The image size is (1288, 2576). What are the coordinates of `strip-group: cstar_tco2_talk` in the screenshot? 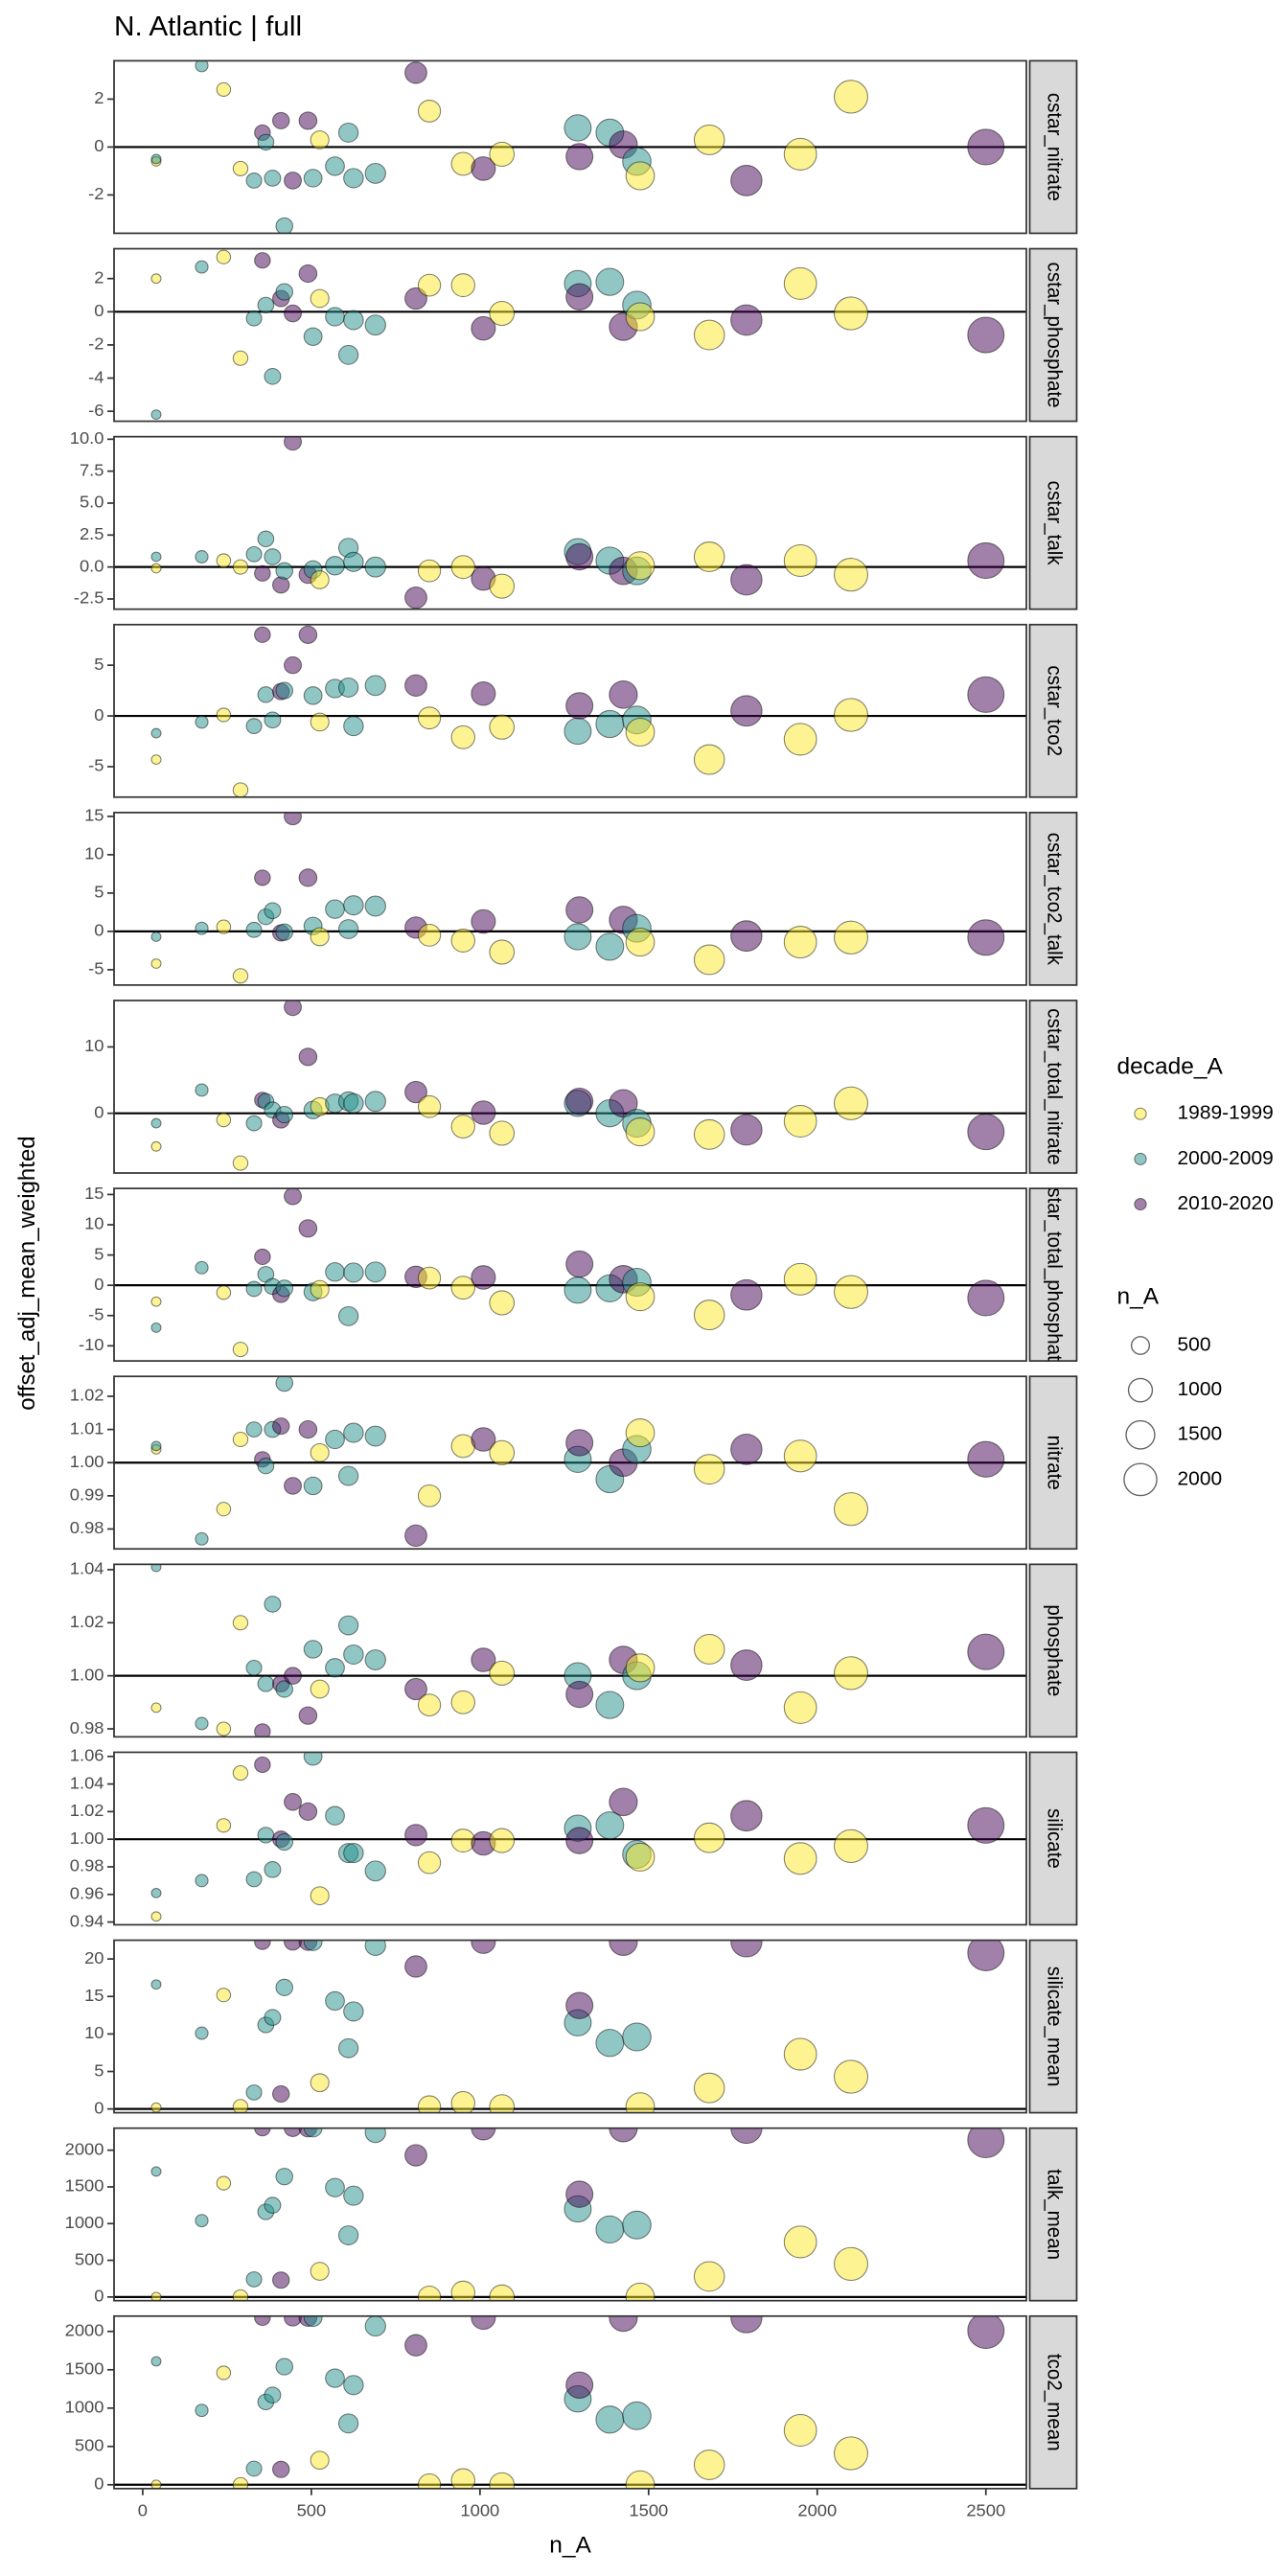 It's located at (1054, 899).